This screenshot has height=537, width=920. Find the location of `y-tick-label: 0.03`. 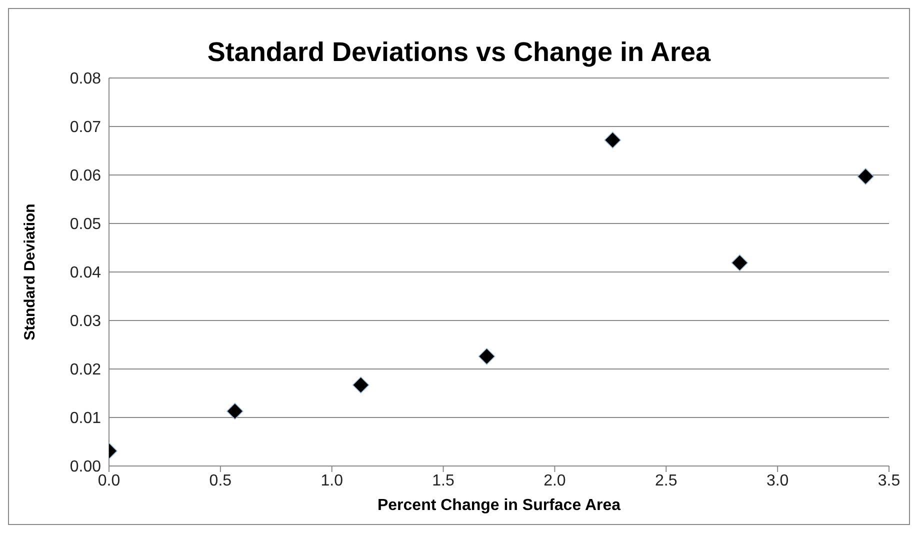

y-tick-label: 0.03 is located at coordinates (86, 321).